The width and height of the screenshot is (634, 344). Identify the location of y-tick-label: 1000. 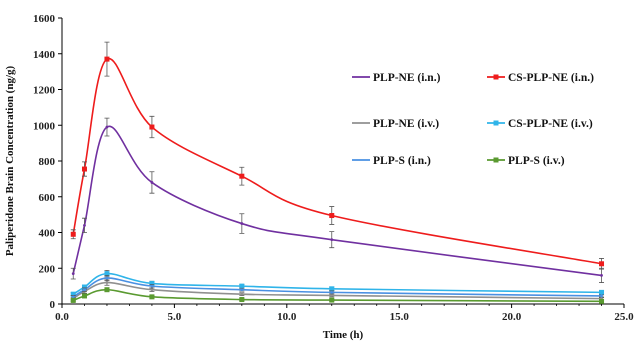
(44, 126).